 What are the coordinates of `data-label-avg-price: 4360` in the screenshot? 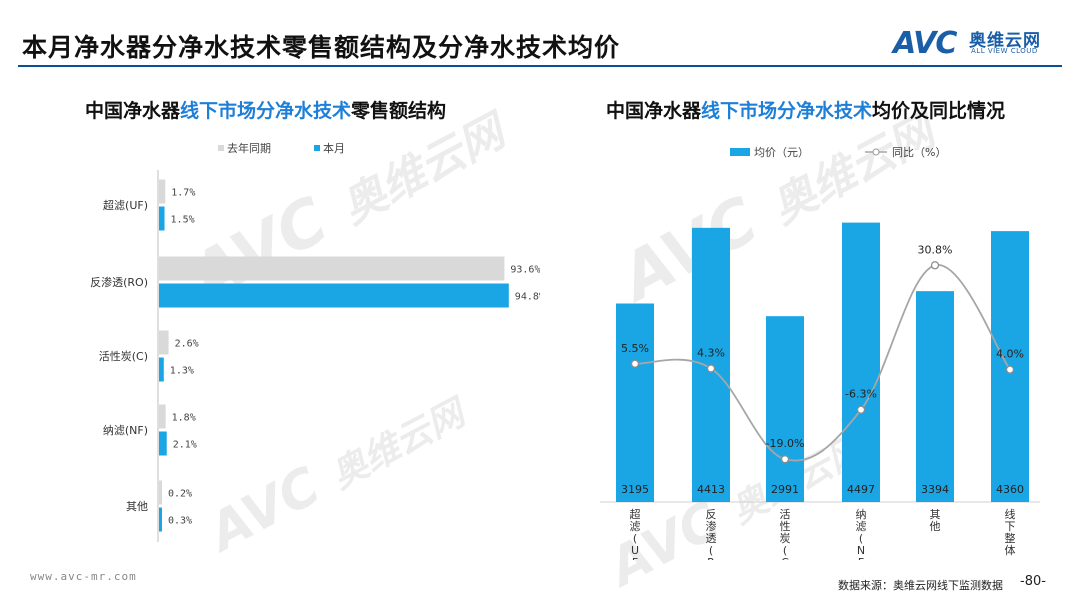 It's located at (1010, 489).